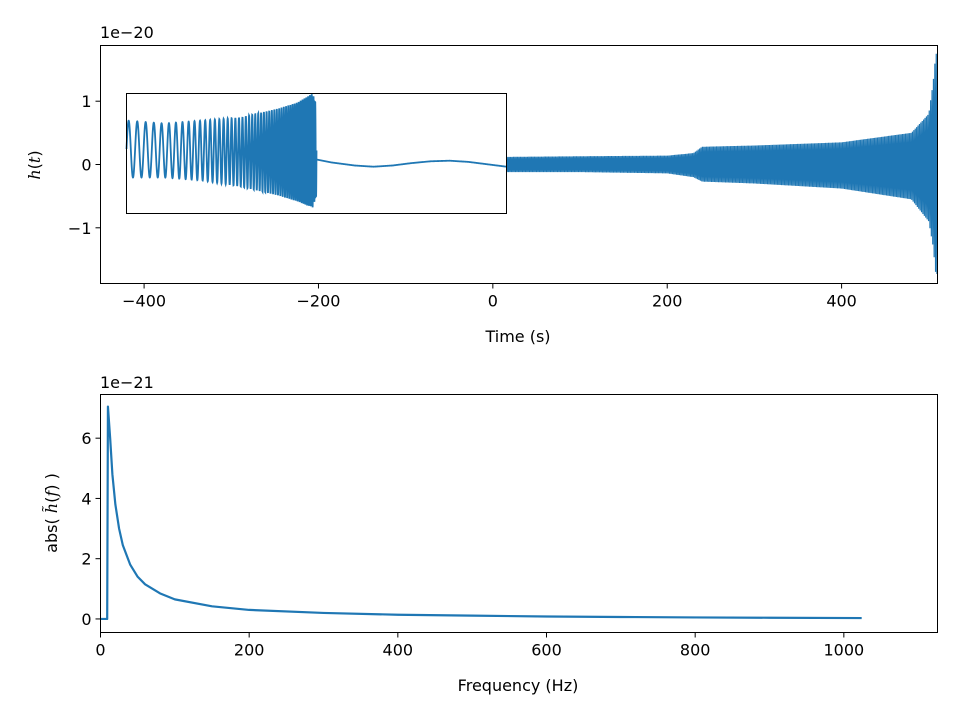 Image resolution: width=960 pixels, height=720 pixels. I want to click on time-y-ticks: −1 0 1, so click(84, 165).